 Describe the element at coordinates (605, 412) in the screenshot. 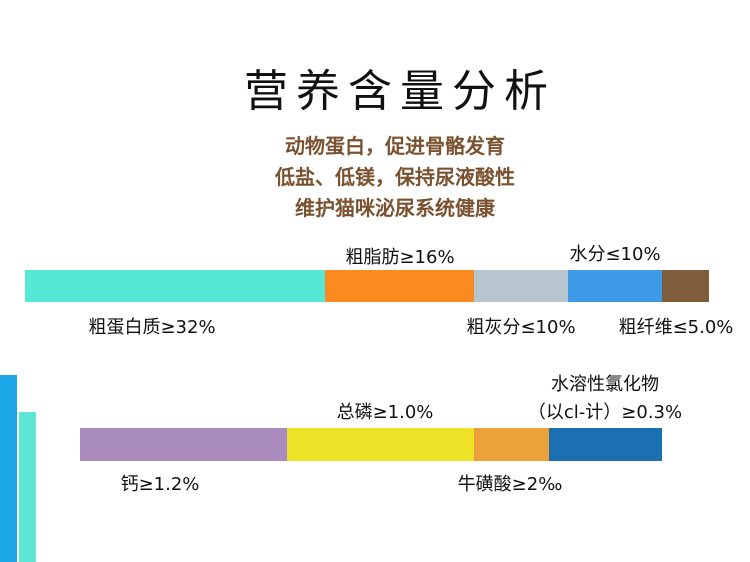

I see `label: （以cl-计）≥0.3%` at that location.